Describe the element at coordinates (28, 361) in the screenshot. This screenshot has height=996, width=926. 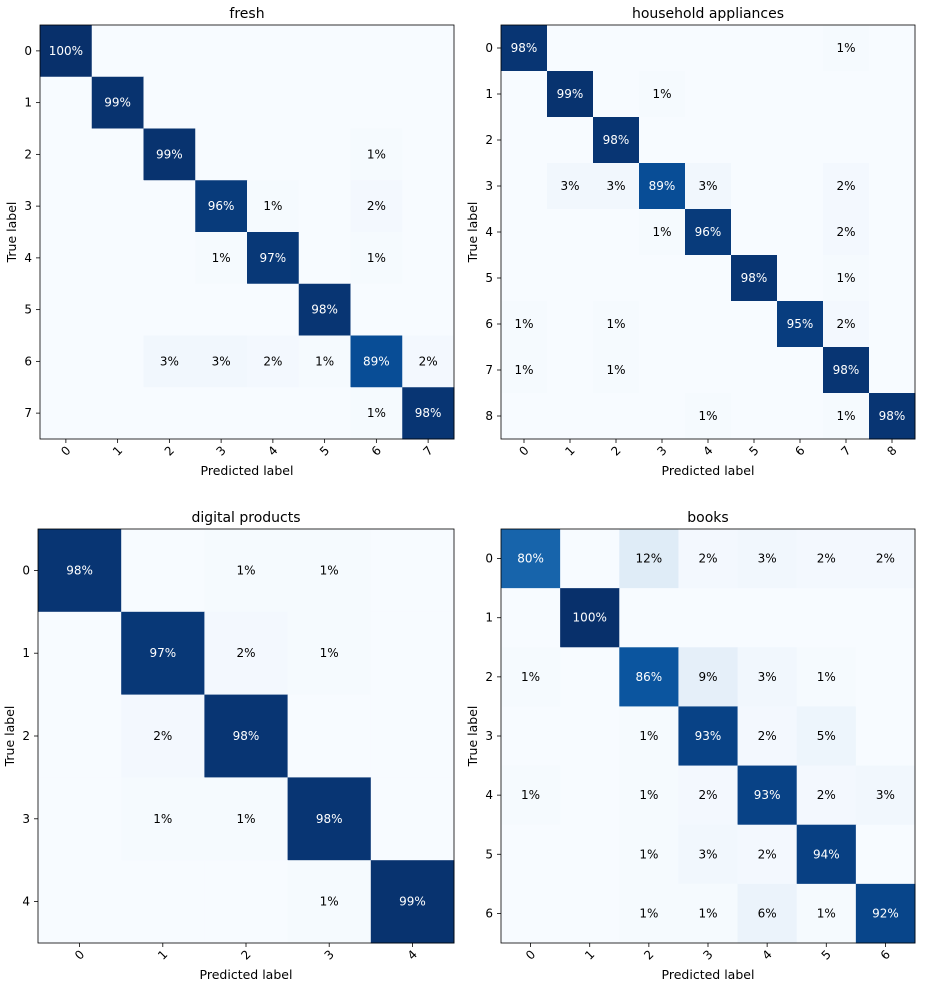
I see `y-tick-label: 6` at that location.